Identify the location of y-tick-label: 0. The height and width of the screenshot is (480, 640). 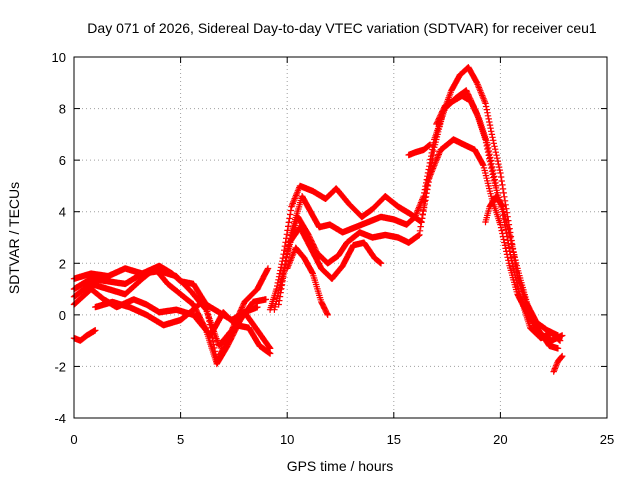
(62, 315).